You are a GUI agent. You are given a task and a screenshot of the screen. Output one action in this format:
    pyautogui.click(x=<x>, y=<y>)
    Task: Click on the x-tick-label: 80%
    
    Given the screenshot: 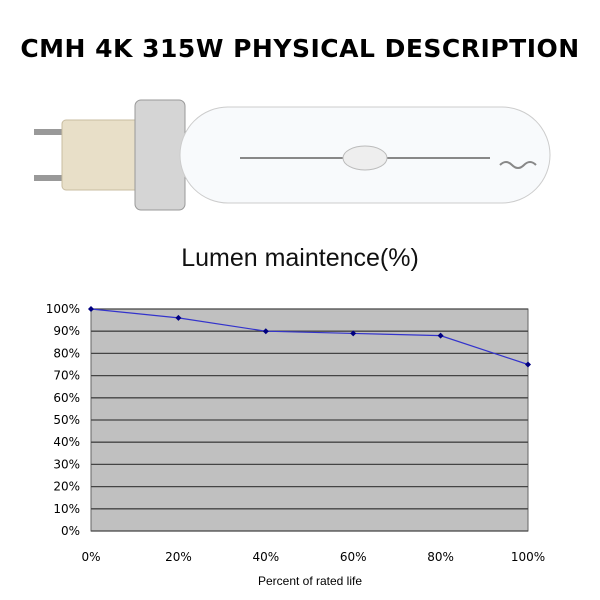 What is the action you would take?
    pyautogui.click(x=440, y=557)
    